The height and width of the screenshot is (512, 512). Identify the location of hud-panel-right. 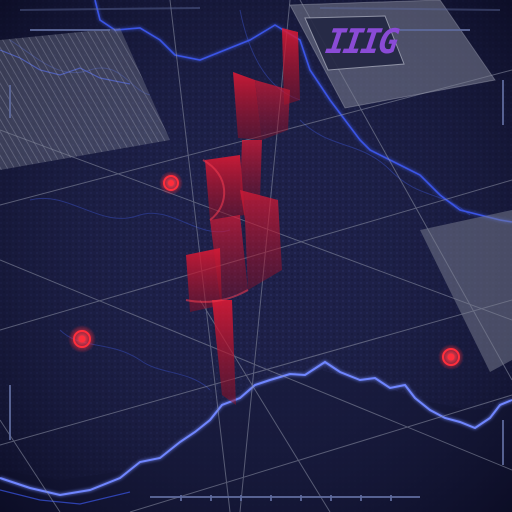
(466, 291).